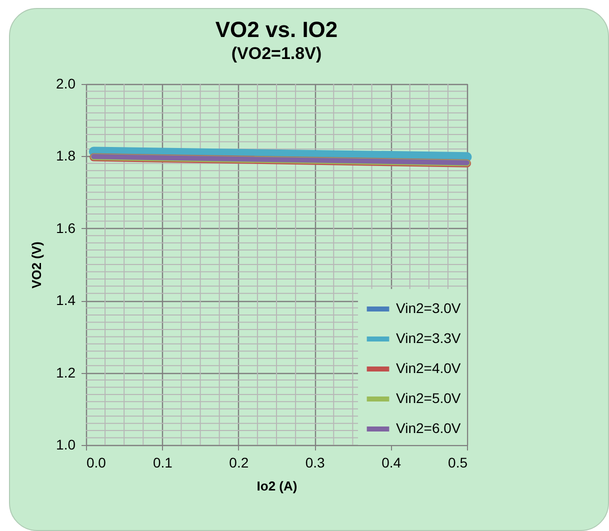 The height and width of the screenshot is (531, 609). What do you see at coordinates (429, 428) in the screenshot?
I see `legend-label: Vin2=6.0V` at bounding box center [429, 428].